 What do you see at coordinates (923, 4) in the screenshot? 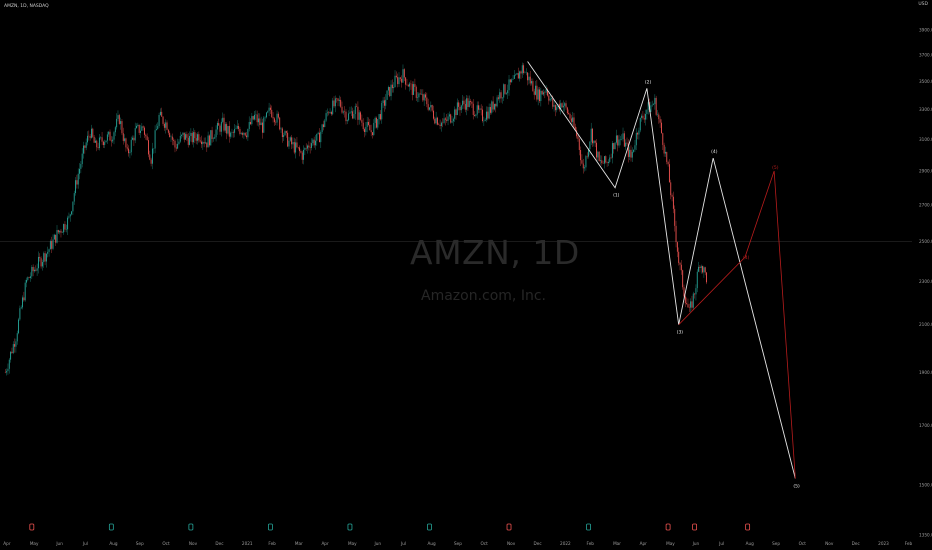
I see `currency-label: USD` at bounding box center [923, 4].